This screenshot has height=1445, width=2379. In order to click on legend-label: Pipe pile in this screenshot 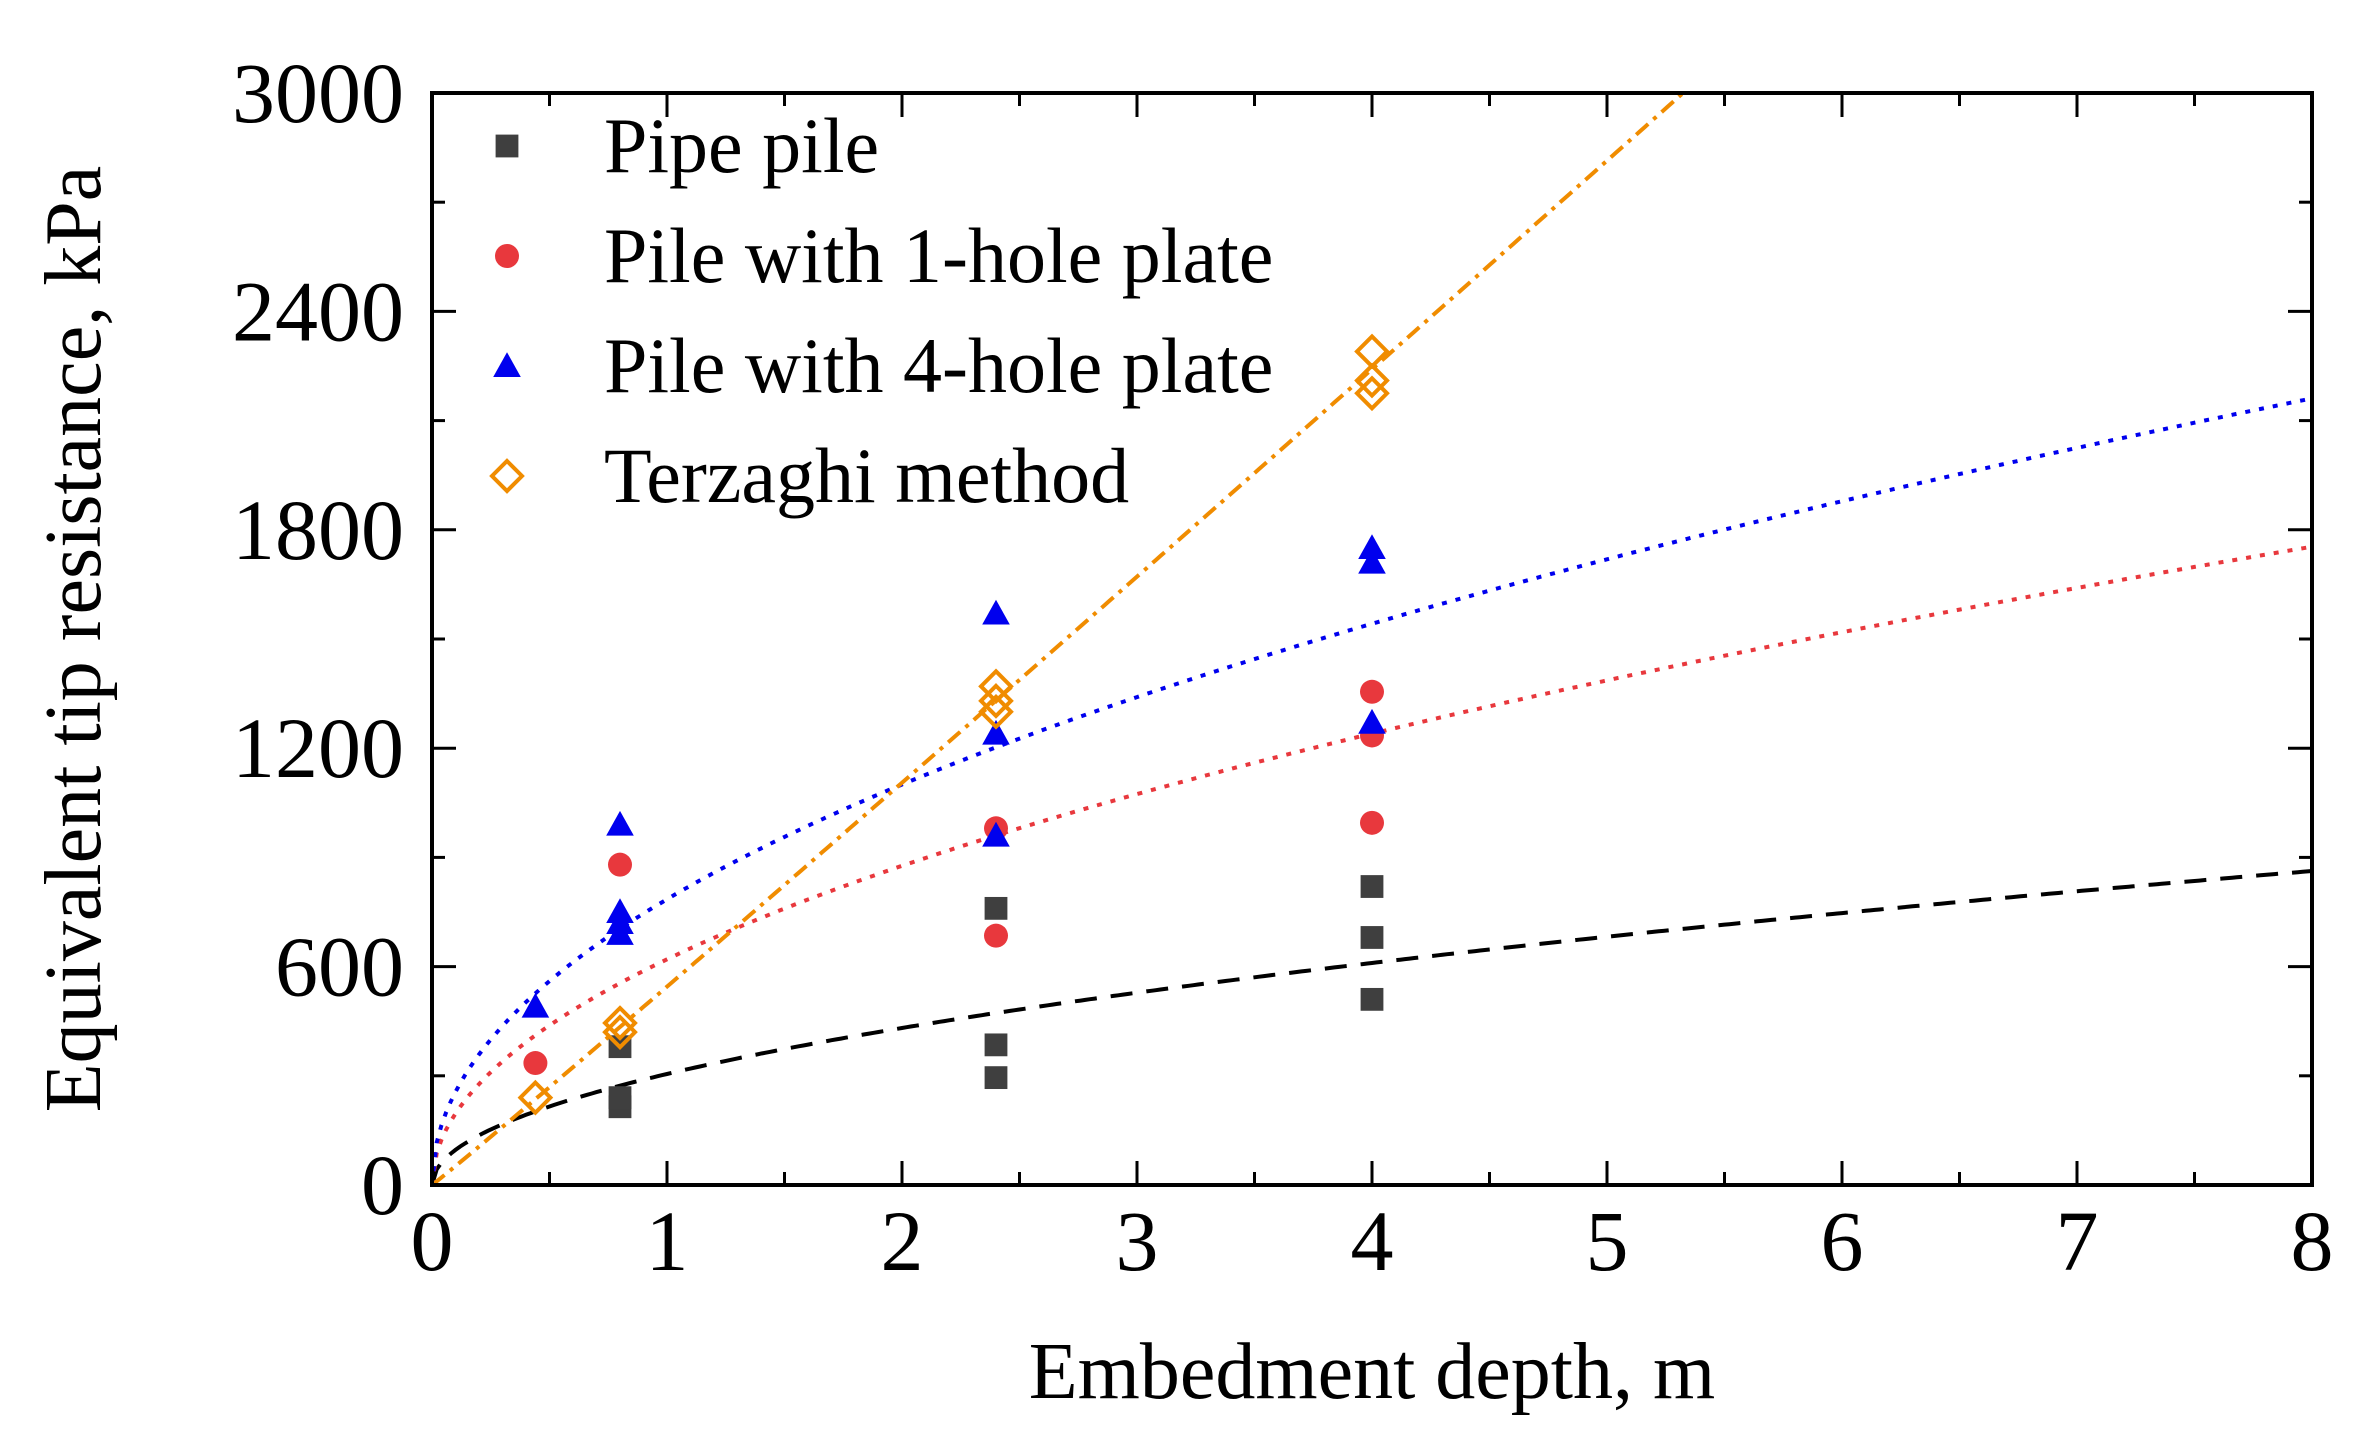, I will do `click(741, 145)`.